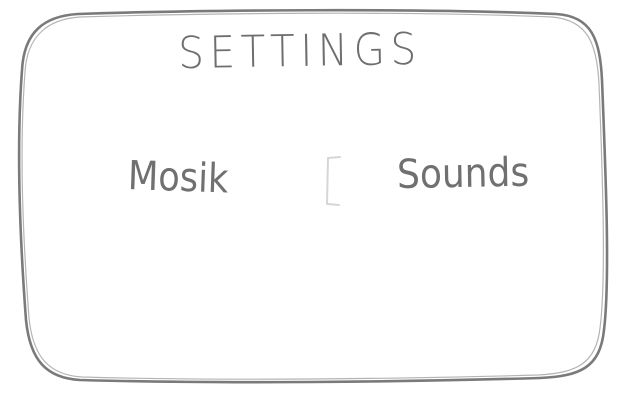 The width and height of the screenshot is (639, 400). I want to click on sounds-button: Sounds, so click(463, 173).